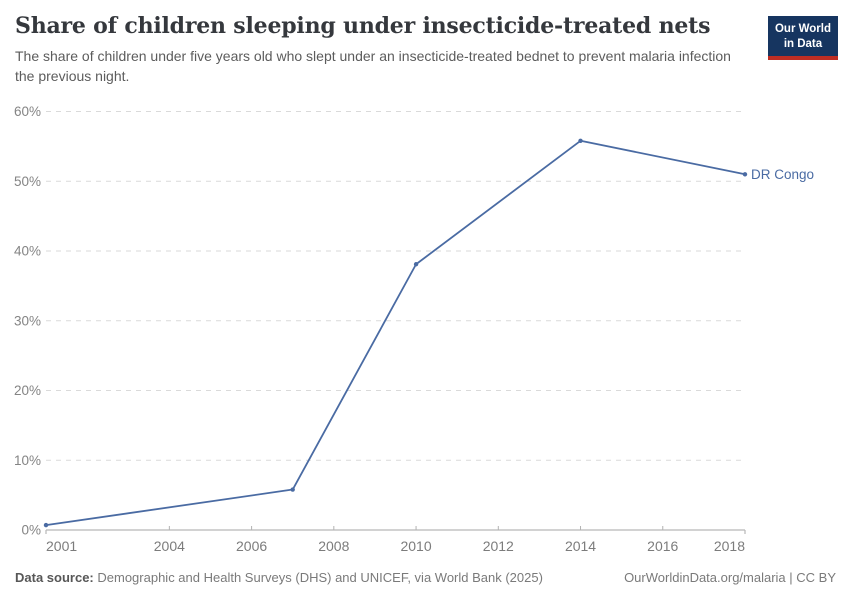  I want to click on y-tick-label: 30%, so click(27, 320).